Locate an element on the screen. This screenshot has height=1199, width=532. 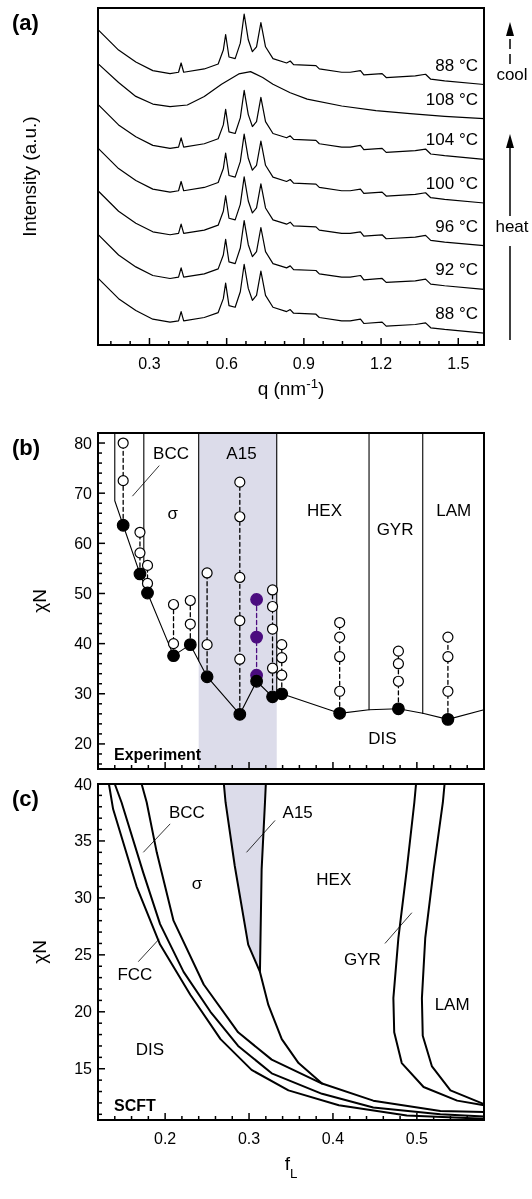
x-tick-label: 0.4 is located at coordinates (333, 1138).